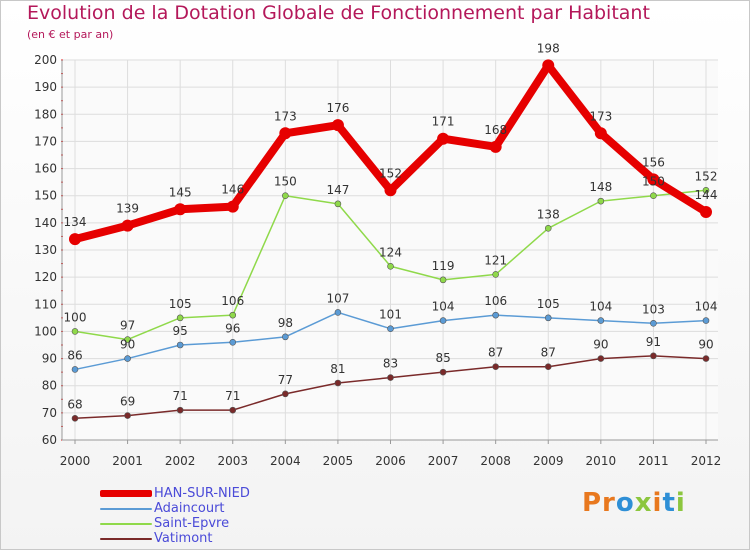  What do you see at coordinates (548, 48) in the screenshot?
I see `data-label: 198` at bounding box center [548, 48].